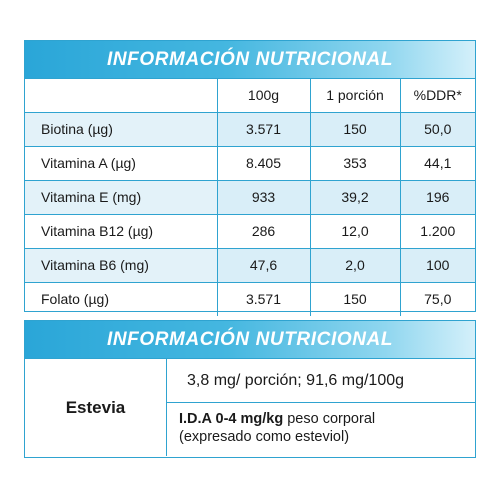 This screenshot has height=500, width=500. I want to click on value-portion: 353, so click(355, 163).